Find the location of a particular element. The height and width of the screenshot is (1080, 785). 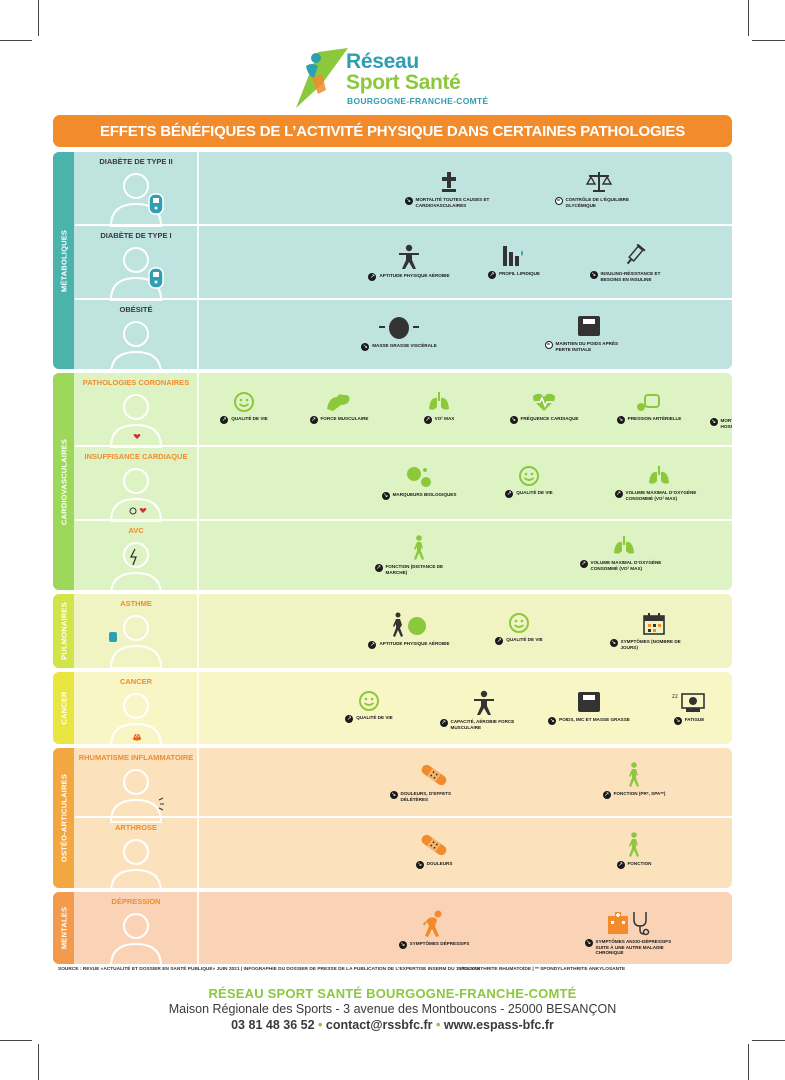

benefit-item: ↗ FONCTION (PR*, SPA**) is located at coordinates (634, 780).